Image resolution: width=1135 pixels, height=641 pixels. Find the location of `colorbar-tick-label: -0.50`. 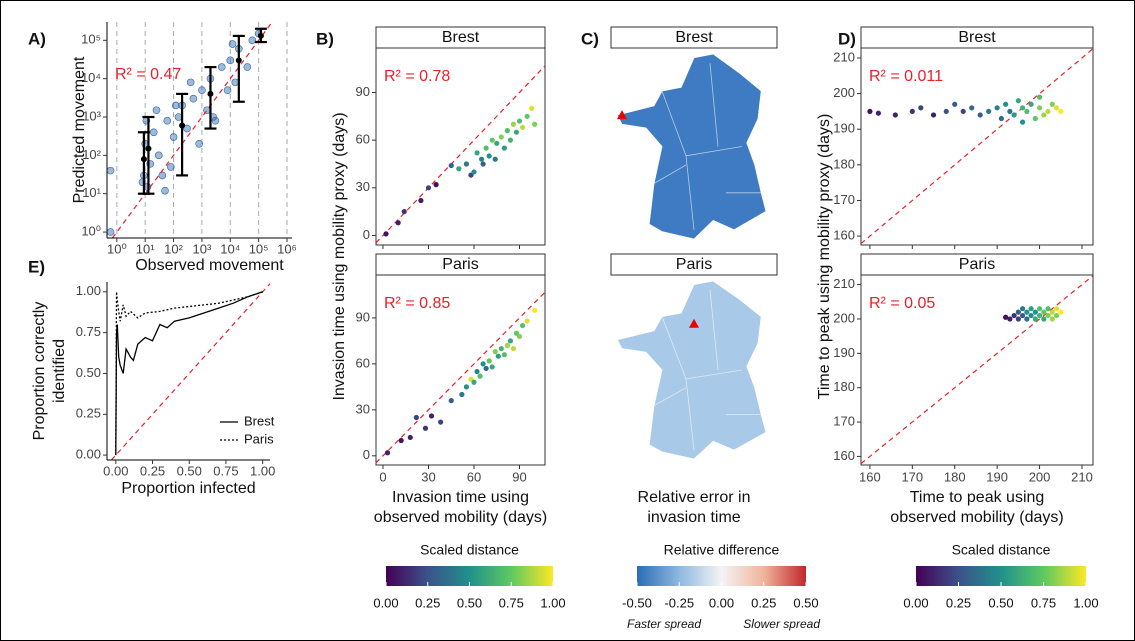

colorbar-tick-label: -0.50 is located at coordinates (637, 602).